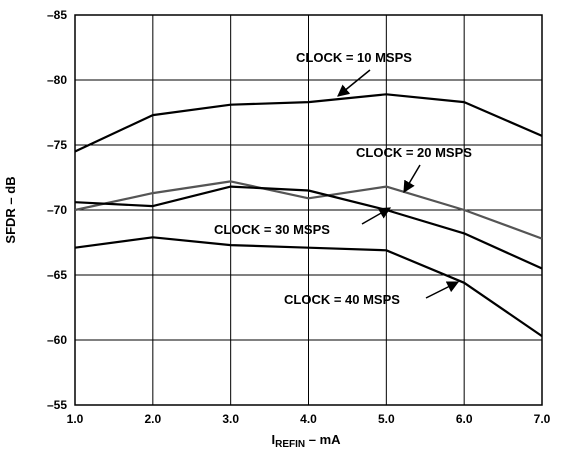 The image size is (564, 453). What do you see at coordinates (323, 439) in the screenshot?
I see `x-axis-title-suffix: – mA` at bounding box center [323, 439].